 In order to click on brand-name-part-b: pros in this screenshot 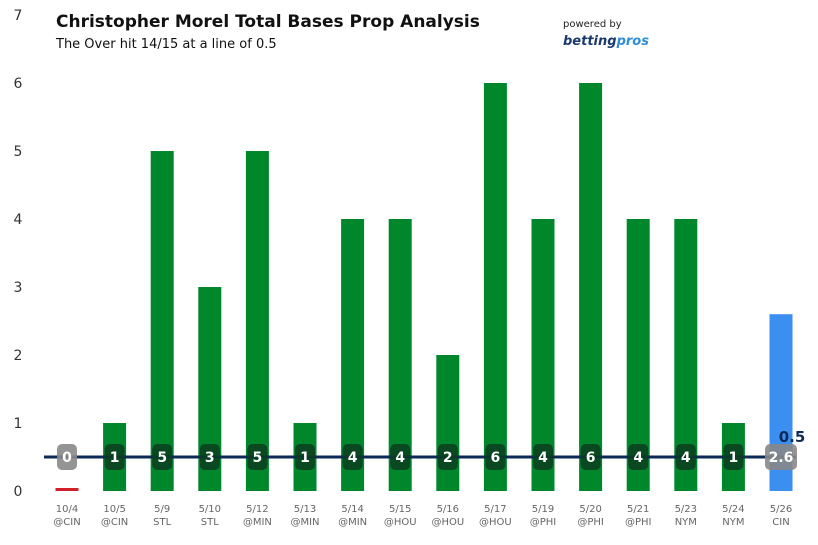, I will do `click(633, 41)`.